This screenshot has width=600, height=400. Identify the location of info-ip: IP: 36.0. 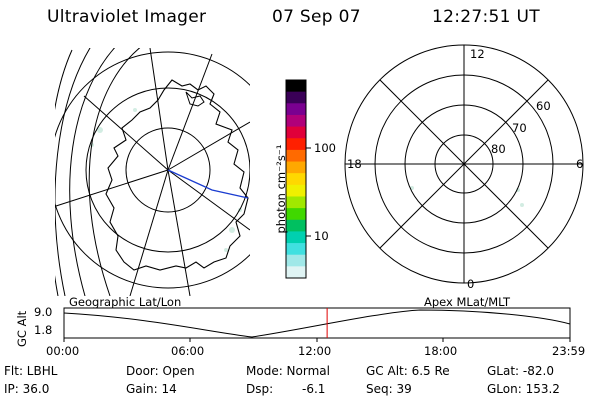
(27, 389).